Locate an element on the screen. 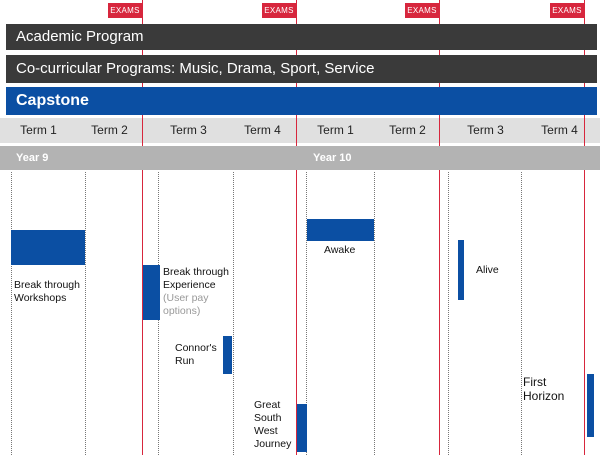 The width and height of the screenshot is (600, 455). capstone-band: Capstone is located at coordinates (301, 101).